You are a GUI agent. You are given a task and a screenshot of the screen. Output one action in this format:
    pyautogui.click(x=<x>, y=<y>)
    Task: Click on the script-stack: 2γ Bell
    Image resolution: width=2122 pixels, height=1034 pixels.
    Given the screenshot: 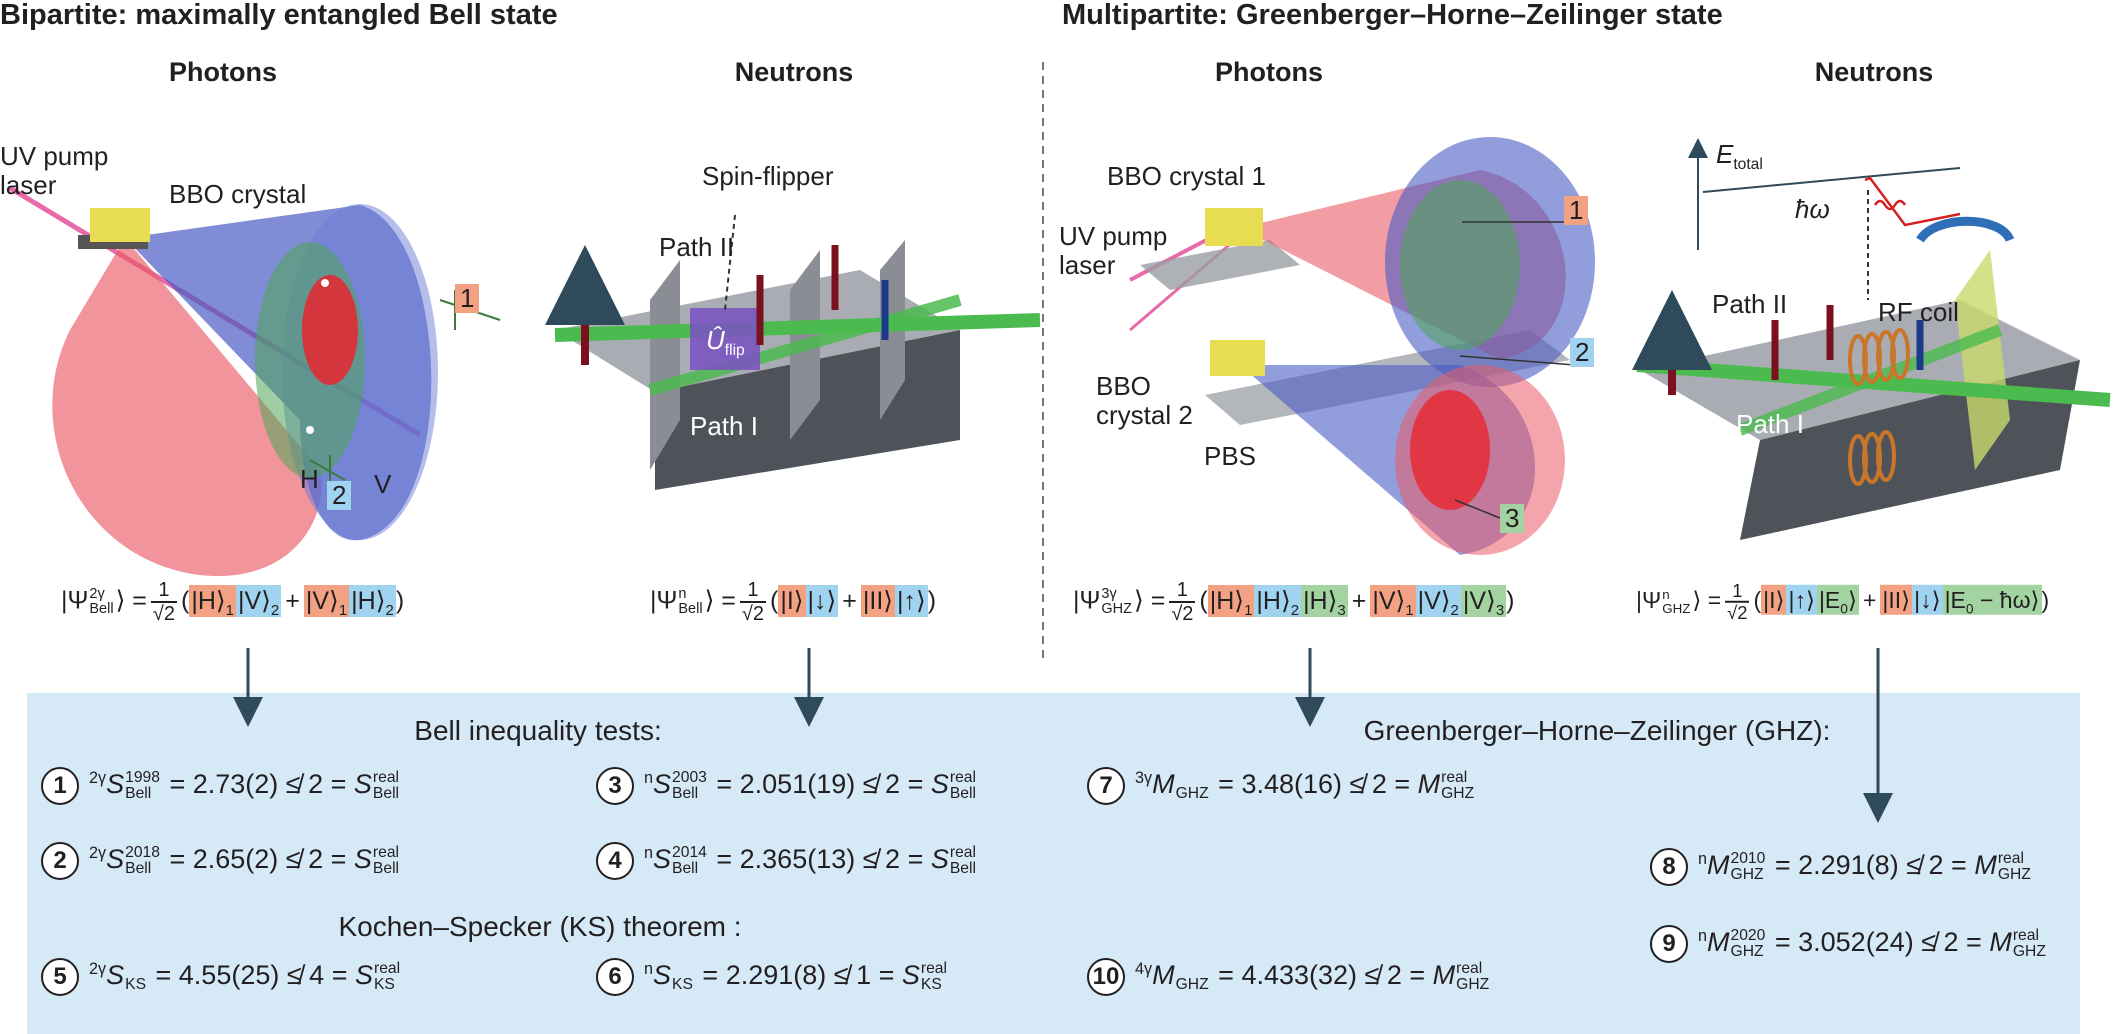 What is the action you would take?
    pyautogui.click(x=101, y=601)
    